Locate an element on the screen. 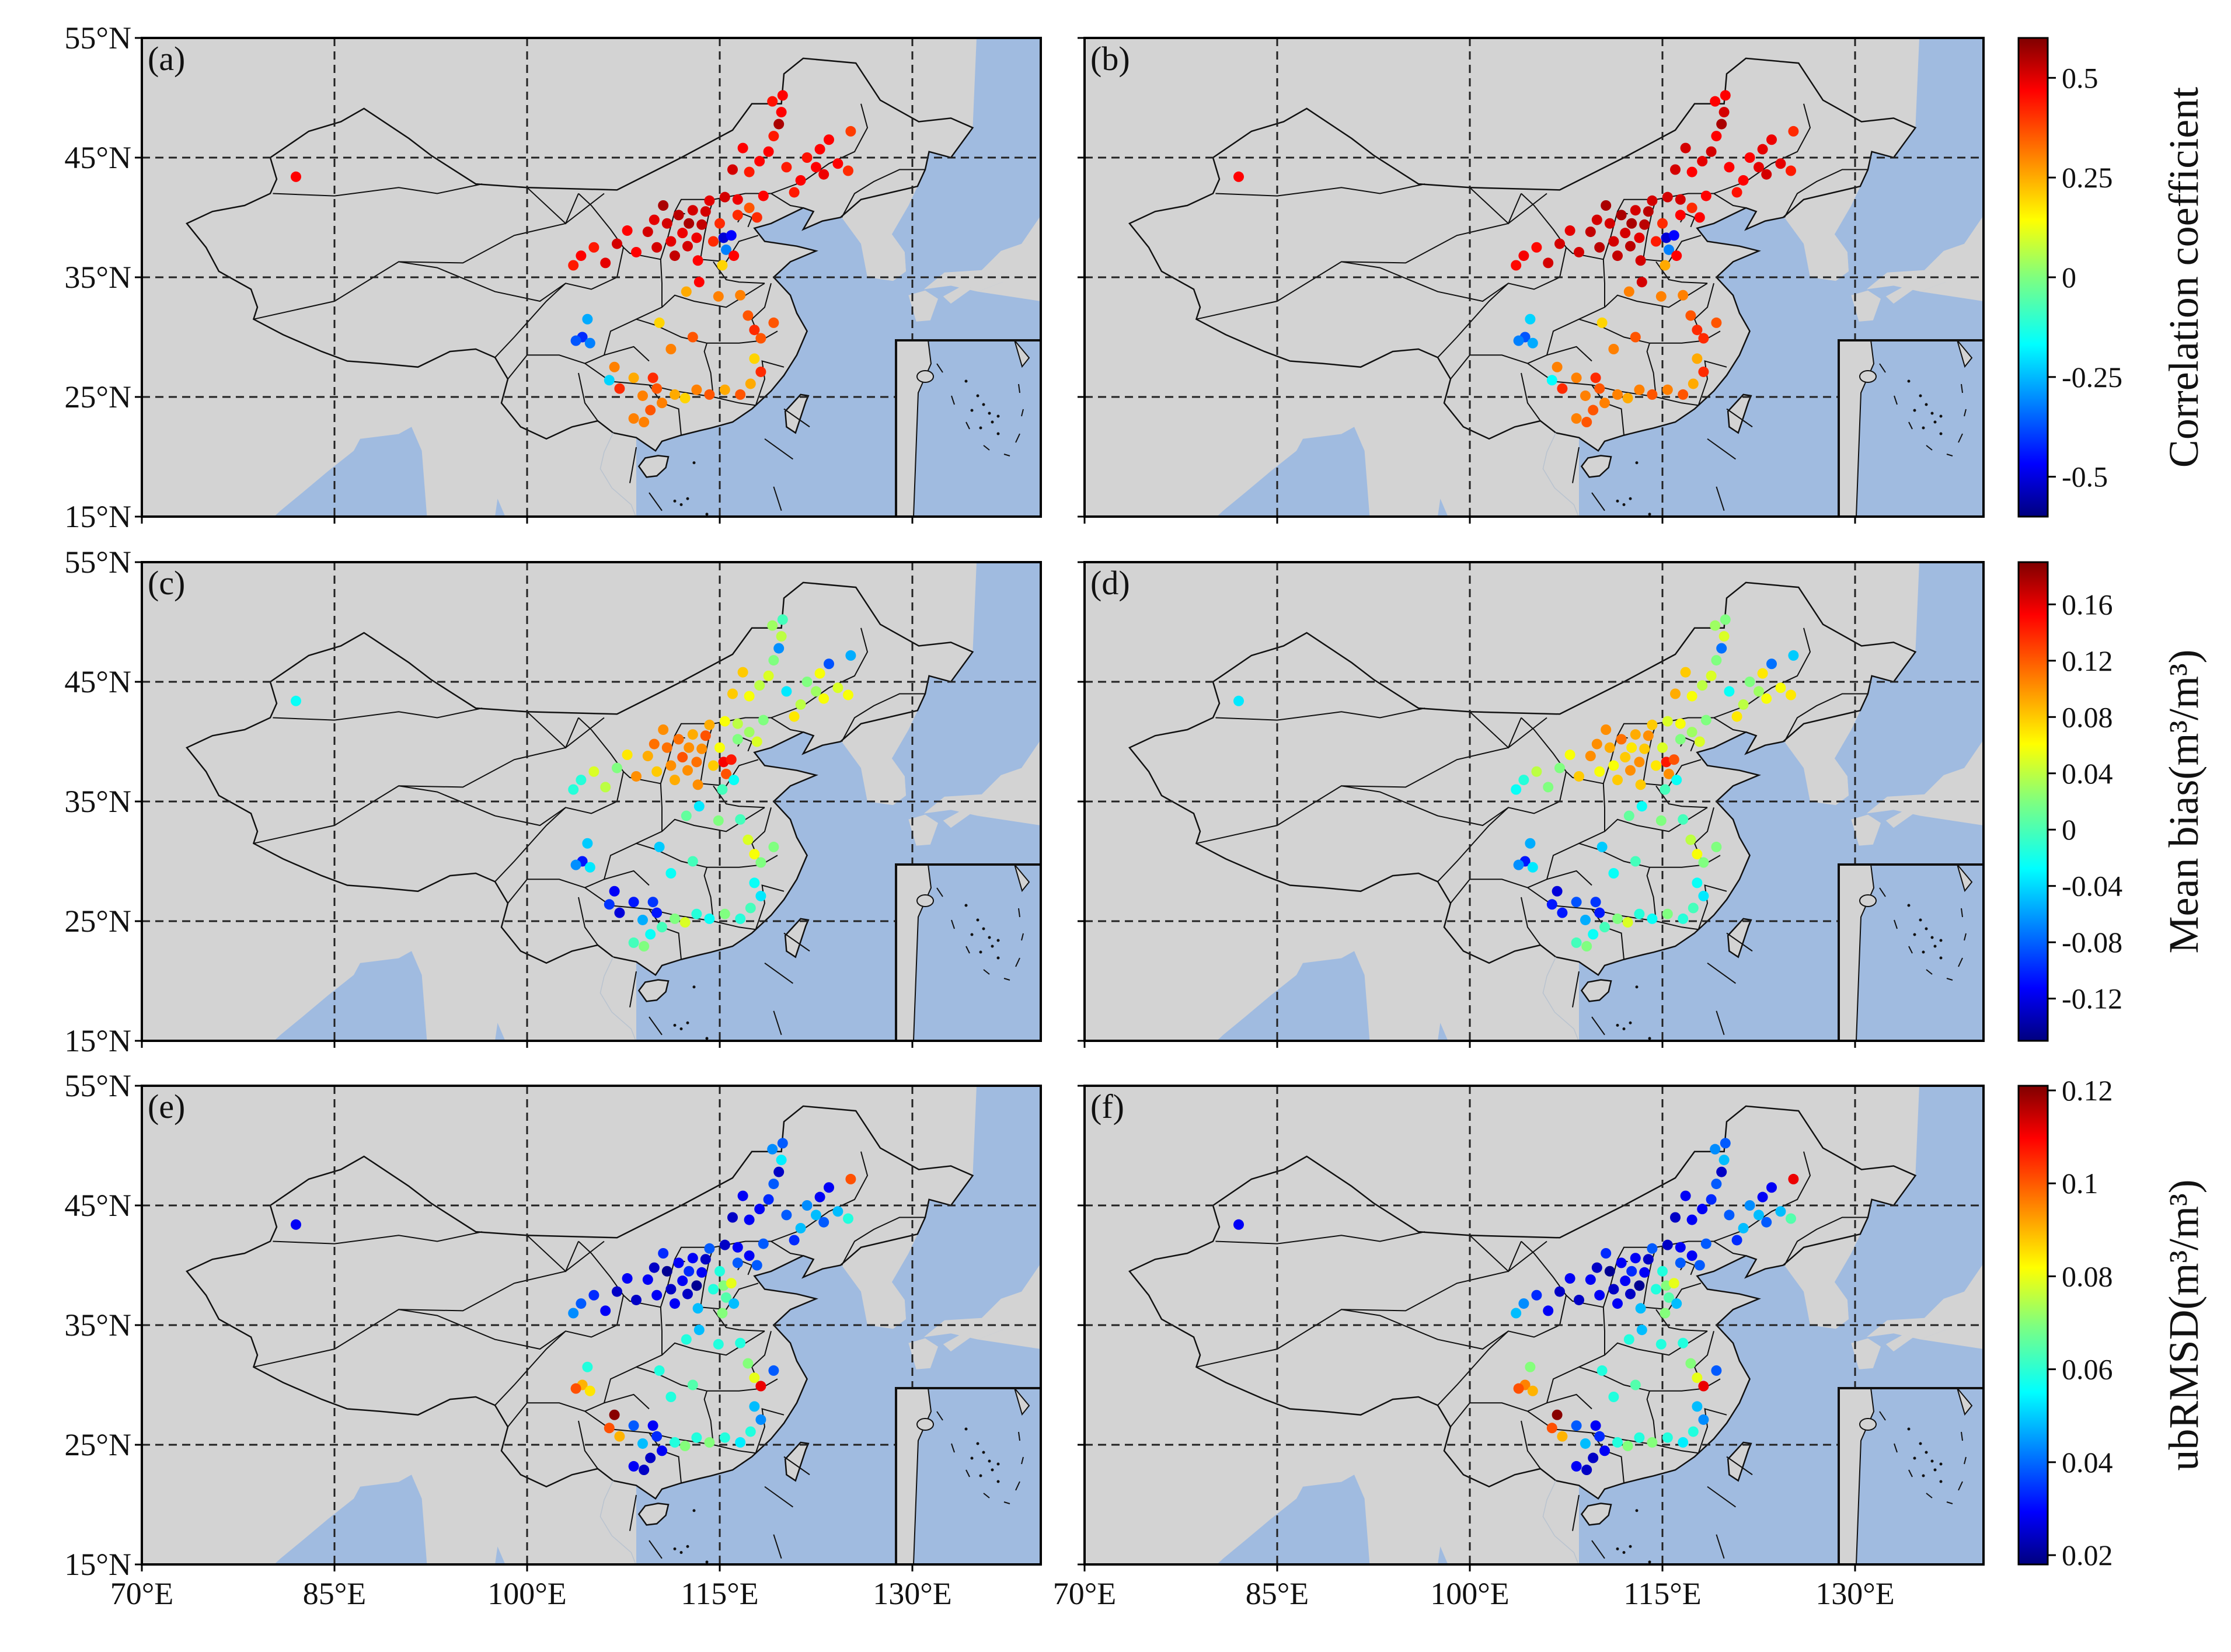 This screenshot has height=1652, width=2231. nine-dash-segment is located at coordinates (1598, 1026).